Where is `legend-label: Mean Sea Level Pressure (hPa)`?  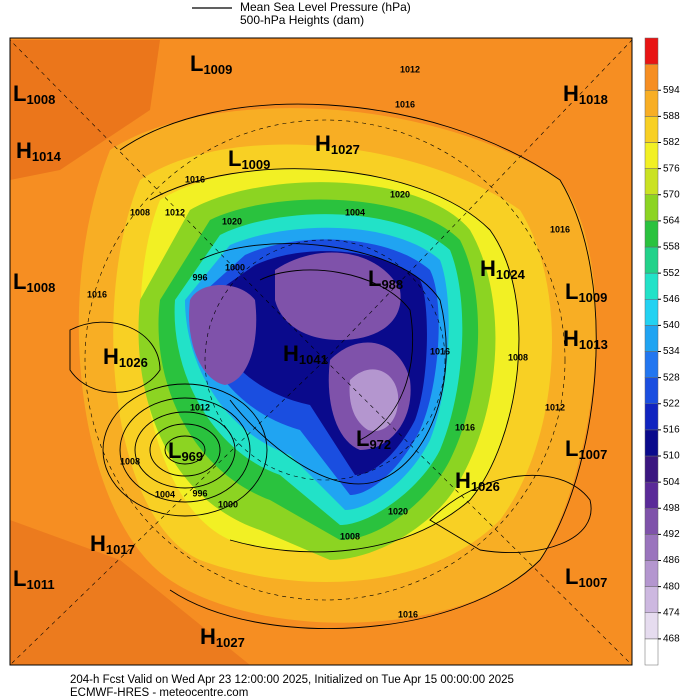 legend-label: Mean Sea Level Pressure (hPa) is located at coordinates (325, 7).